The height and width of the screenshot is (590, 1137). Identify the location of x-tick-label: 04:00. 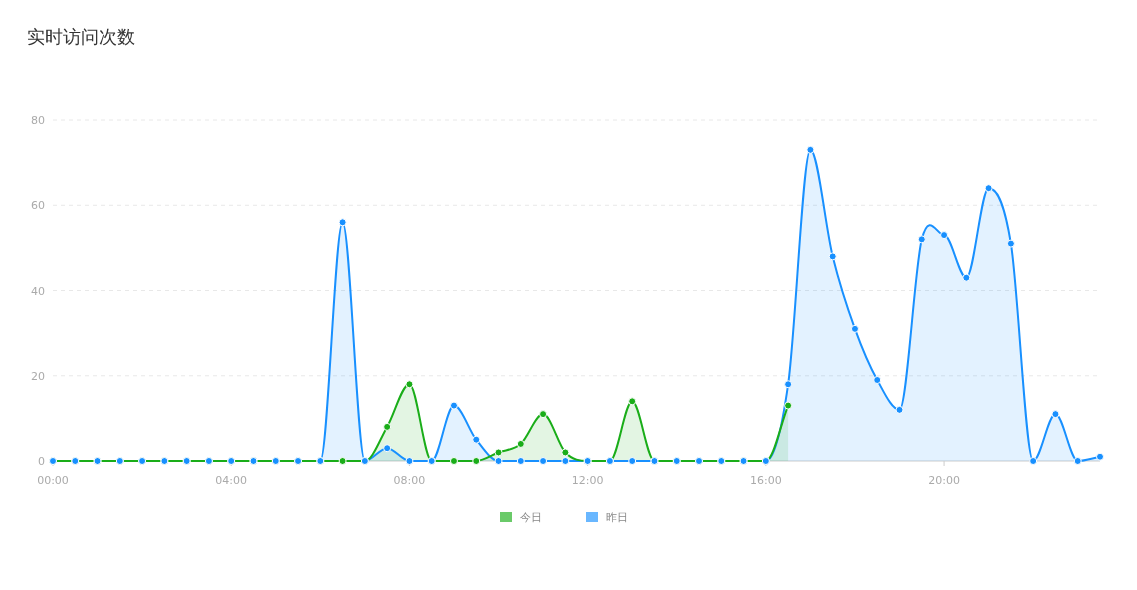
(231, 480).